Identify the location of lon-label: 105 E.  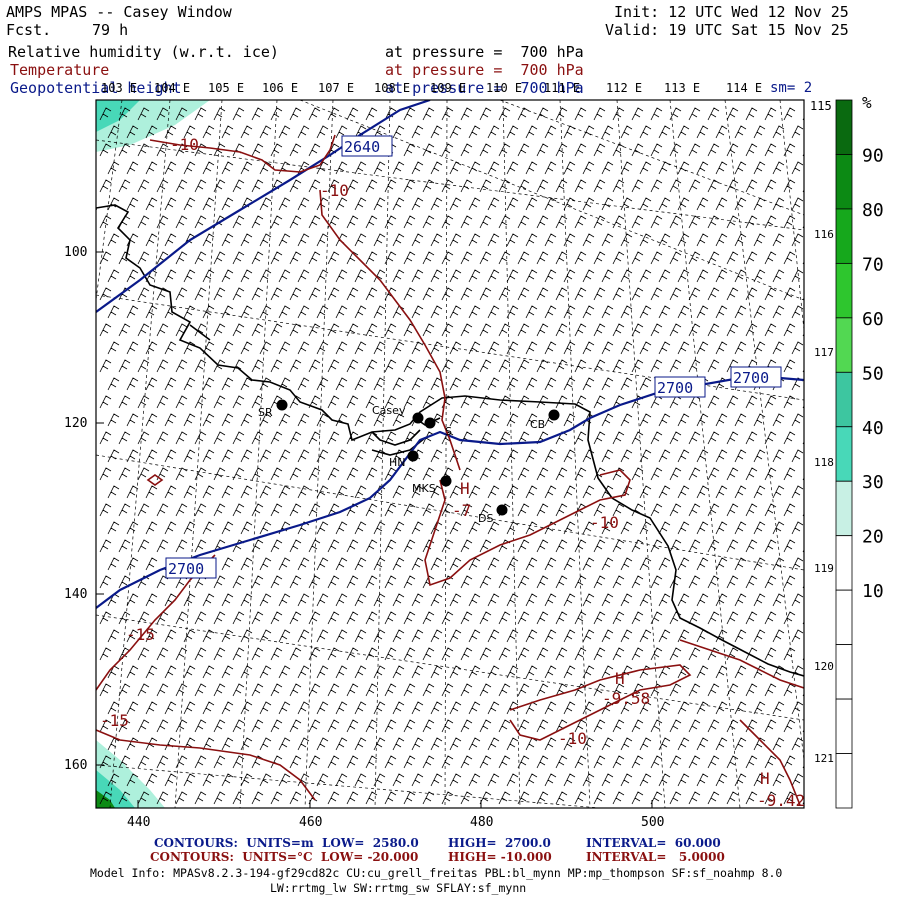
(226, 88).